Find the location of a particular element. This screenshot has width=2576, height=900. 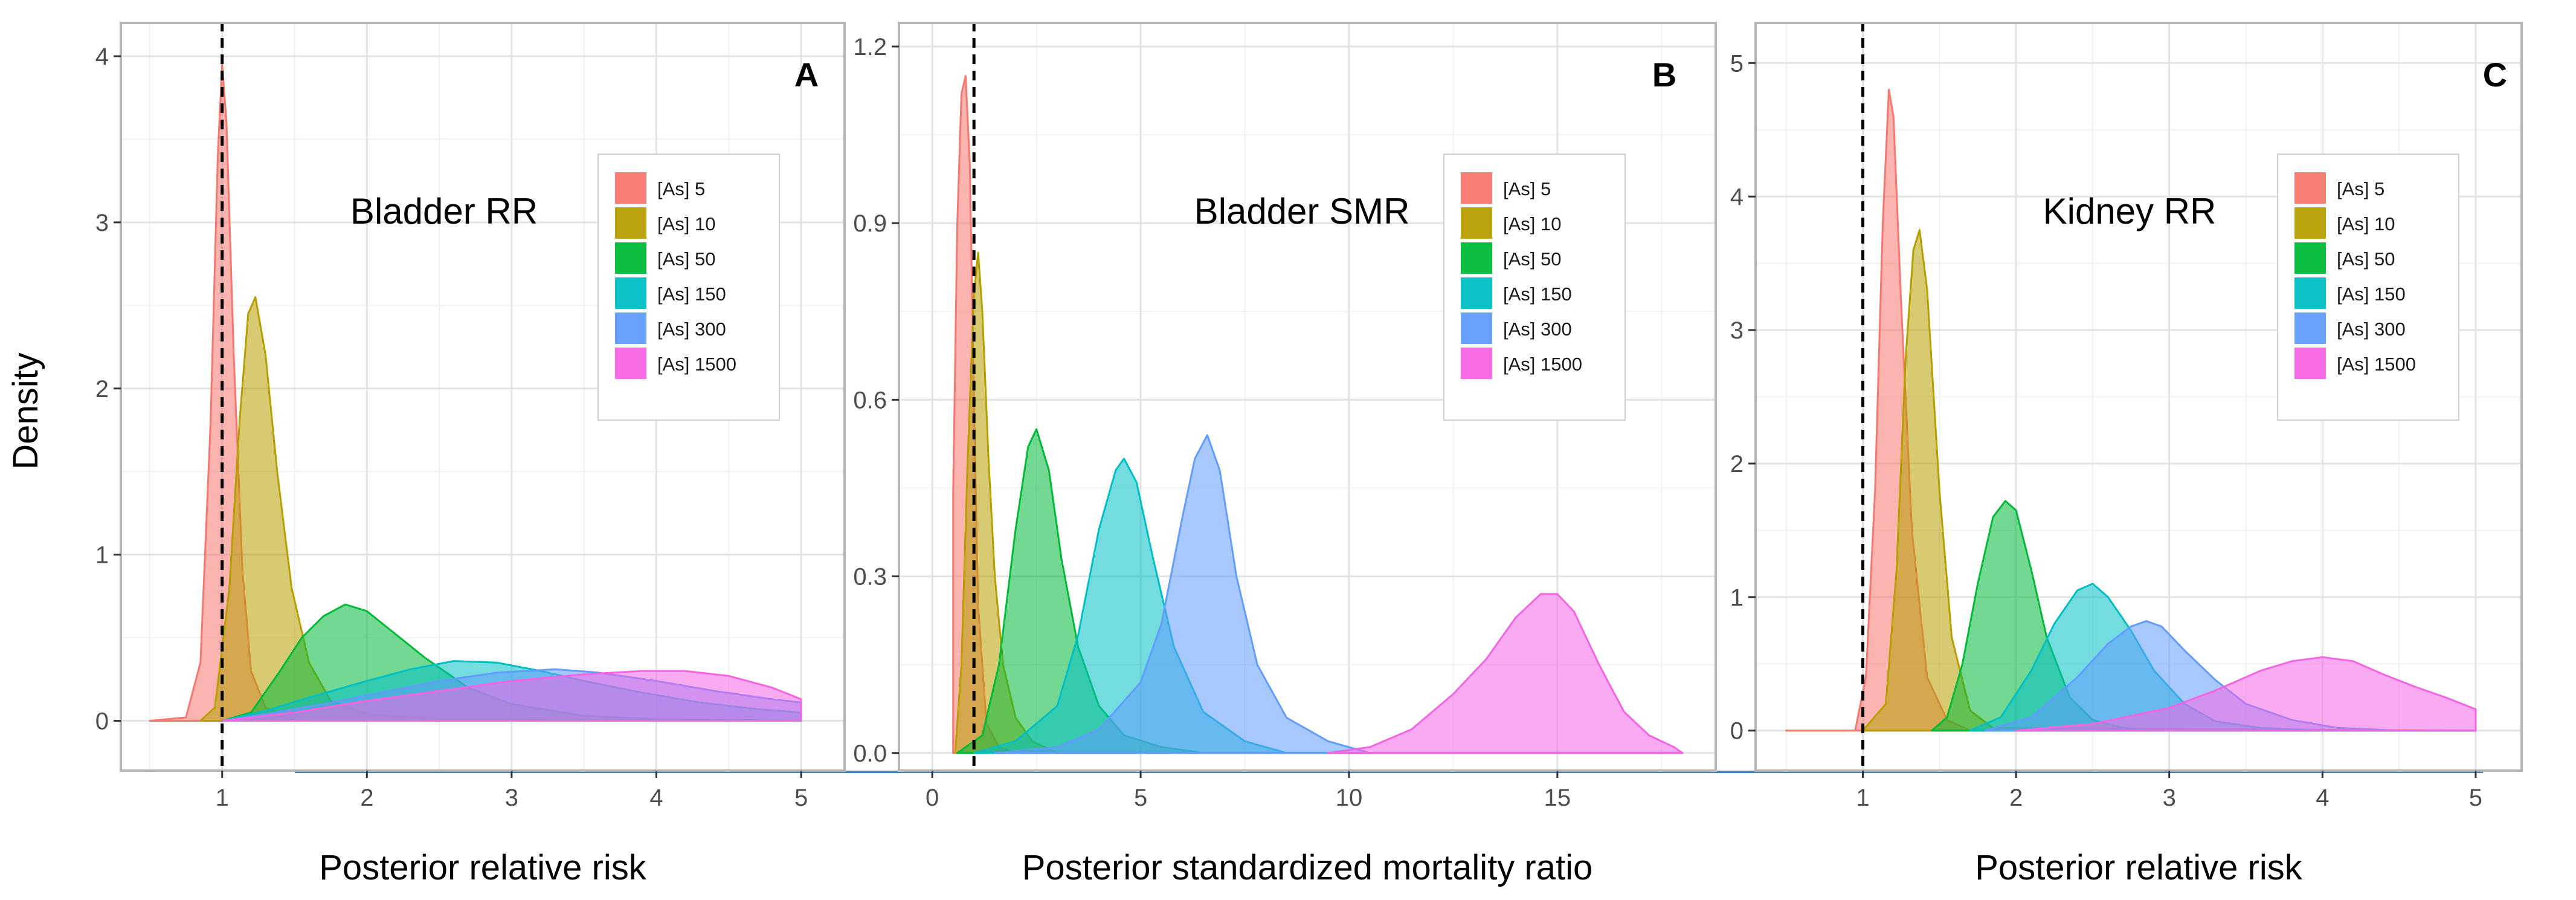

y-tick-label: 0.3 is located at coordinates (870, 577).